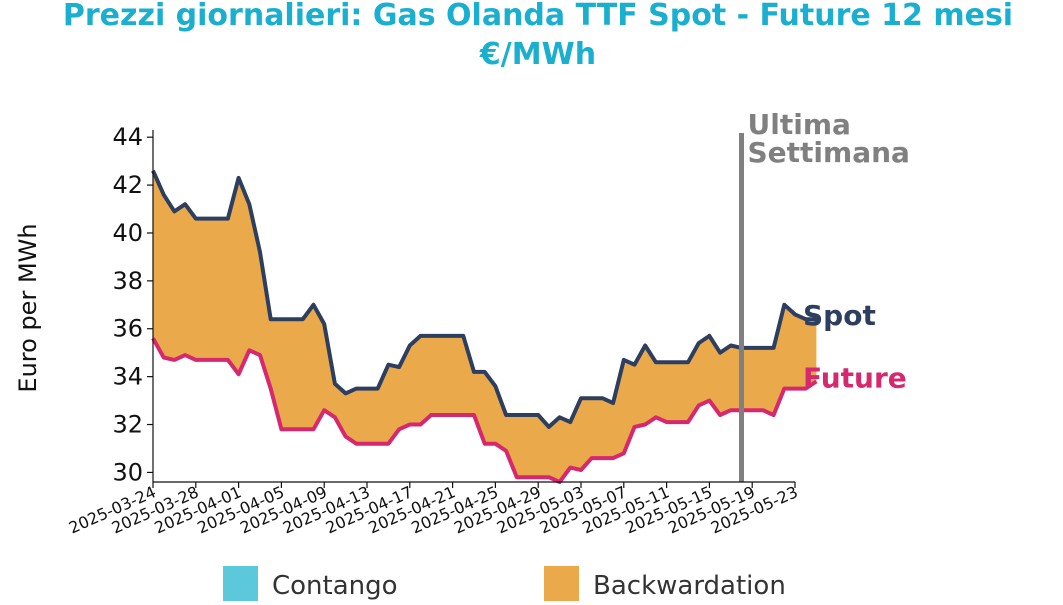 The height and width of the screenshot is (605, 1063). What do you see at coordinates (127, 185) in the screenshot?
I see `y-tick-label: 42` at bounding box center [127, 185].